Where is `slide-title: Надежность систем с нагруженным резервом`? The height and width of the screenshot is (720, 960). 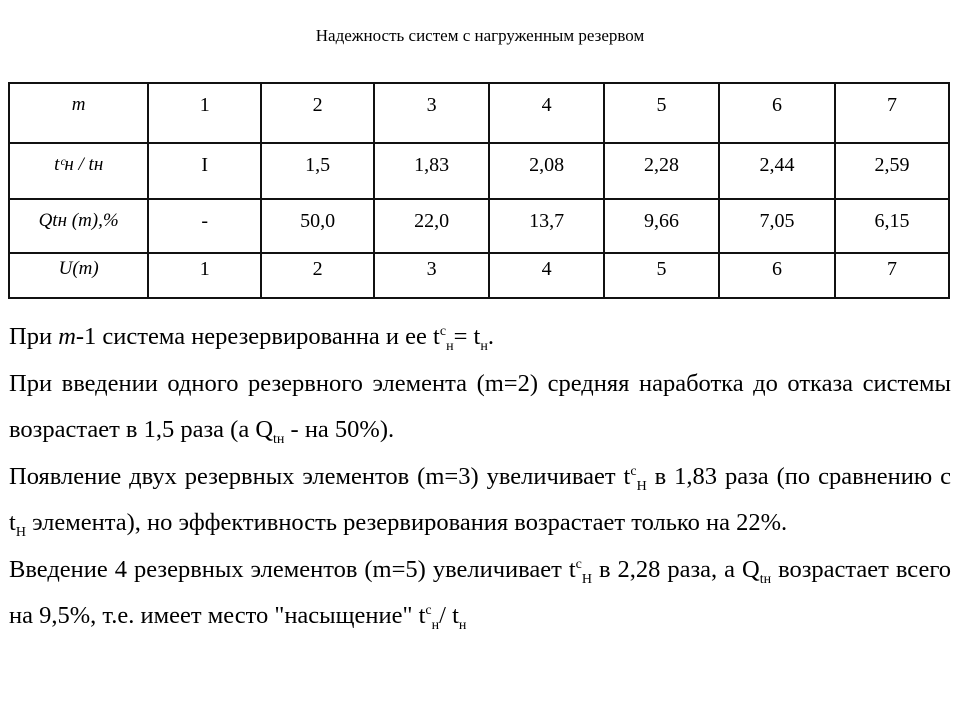 slide-title: Надежность систем с нагруженным резервом is located at coordinates (480, 35).